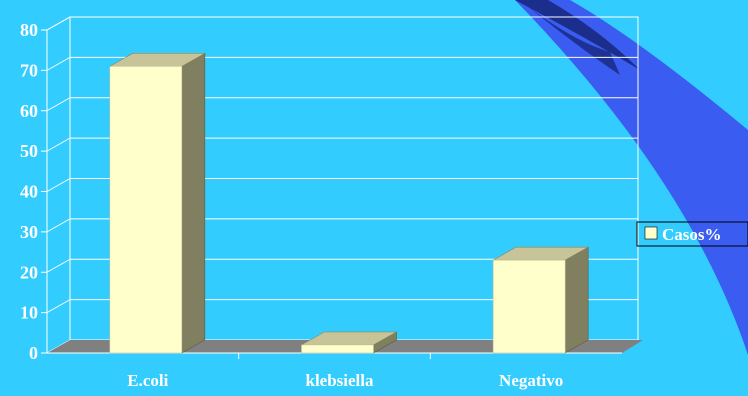 This screenshot has width=748, height=396. I want to click on legend-box, so click(692, 234).